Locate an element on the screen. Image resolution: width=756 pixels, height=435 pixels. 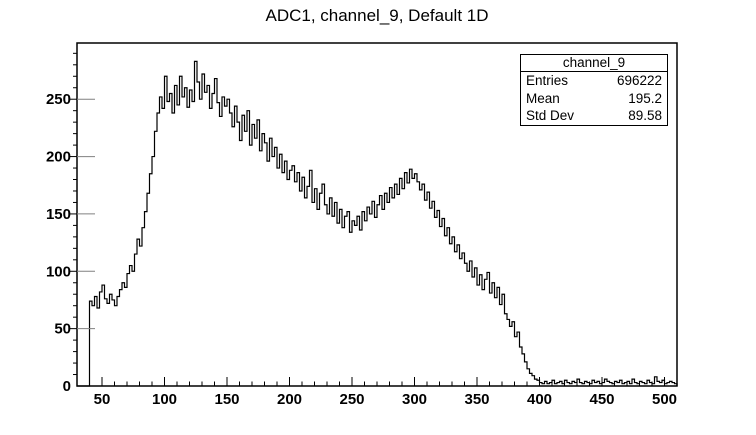
x-tick-label: 50 is located at coordinates (102, 399).